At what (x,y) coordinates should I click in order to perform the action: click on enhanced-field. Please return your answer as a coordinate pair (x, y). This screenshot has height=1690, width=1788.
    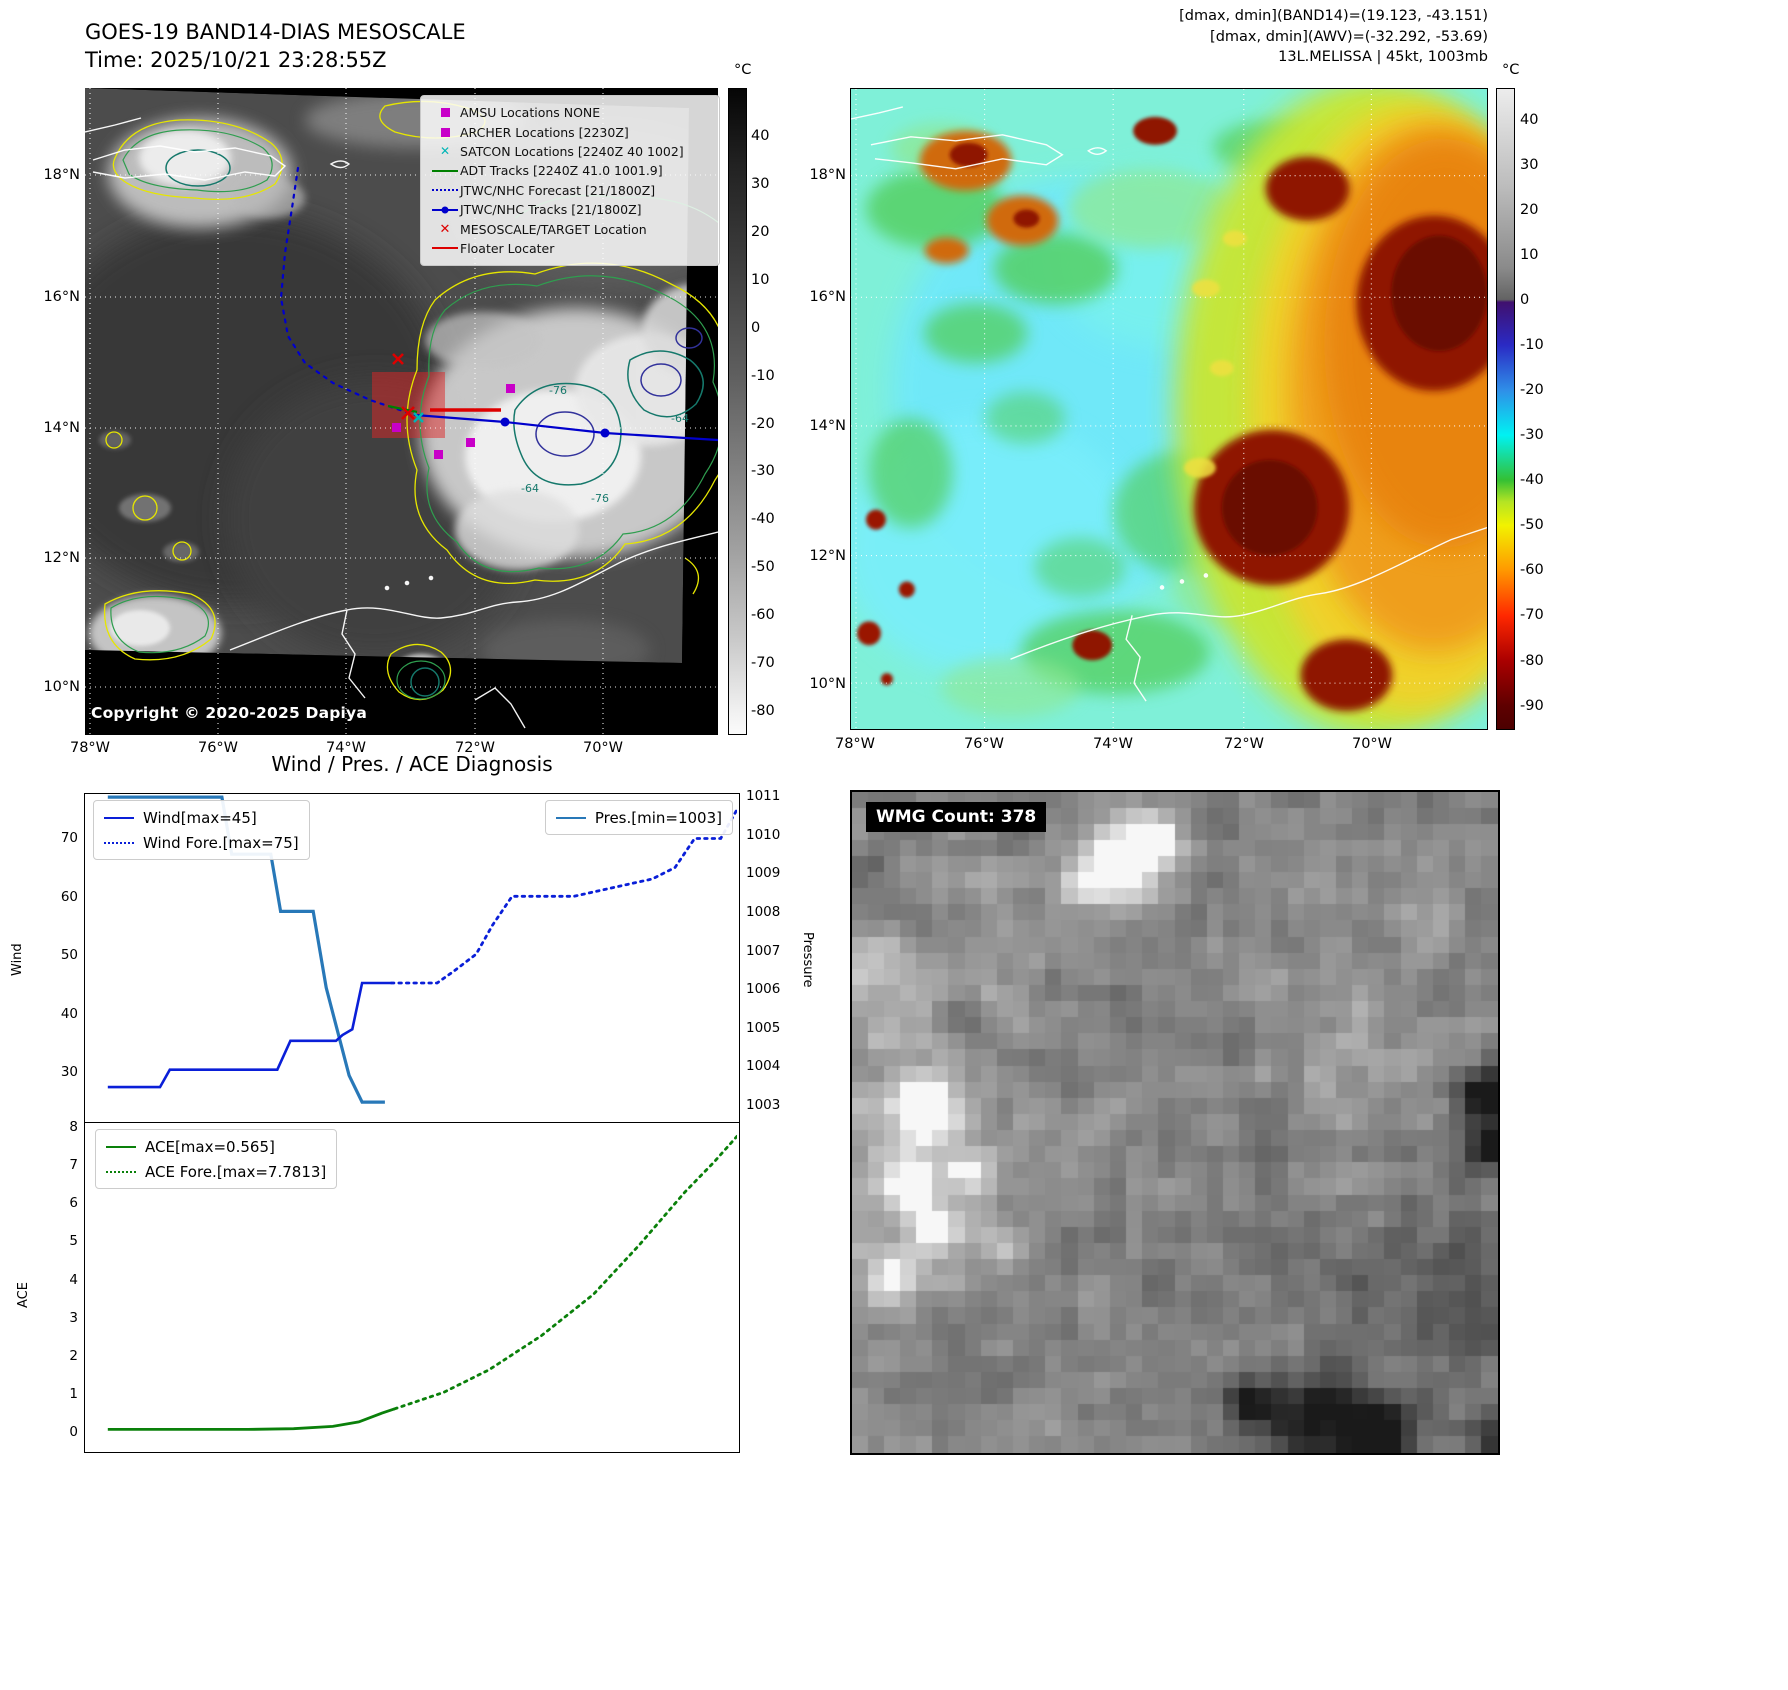
    Looking at the image, I should click on (1169, 409).